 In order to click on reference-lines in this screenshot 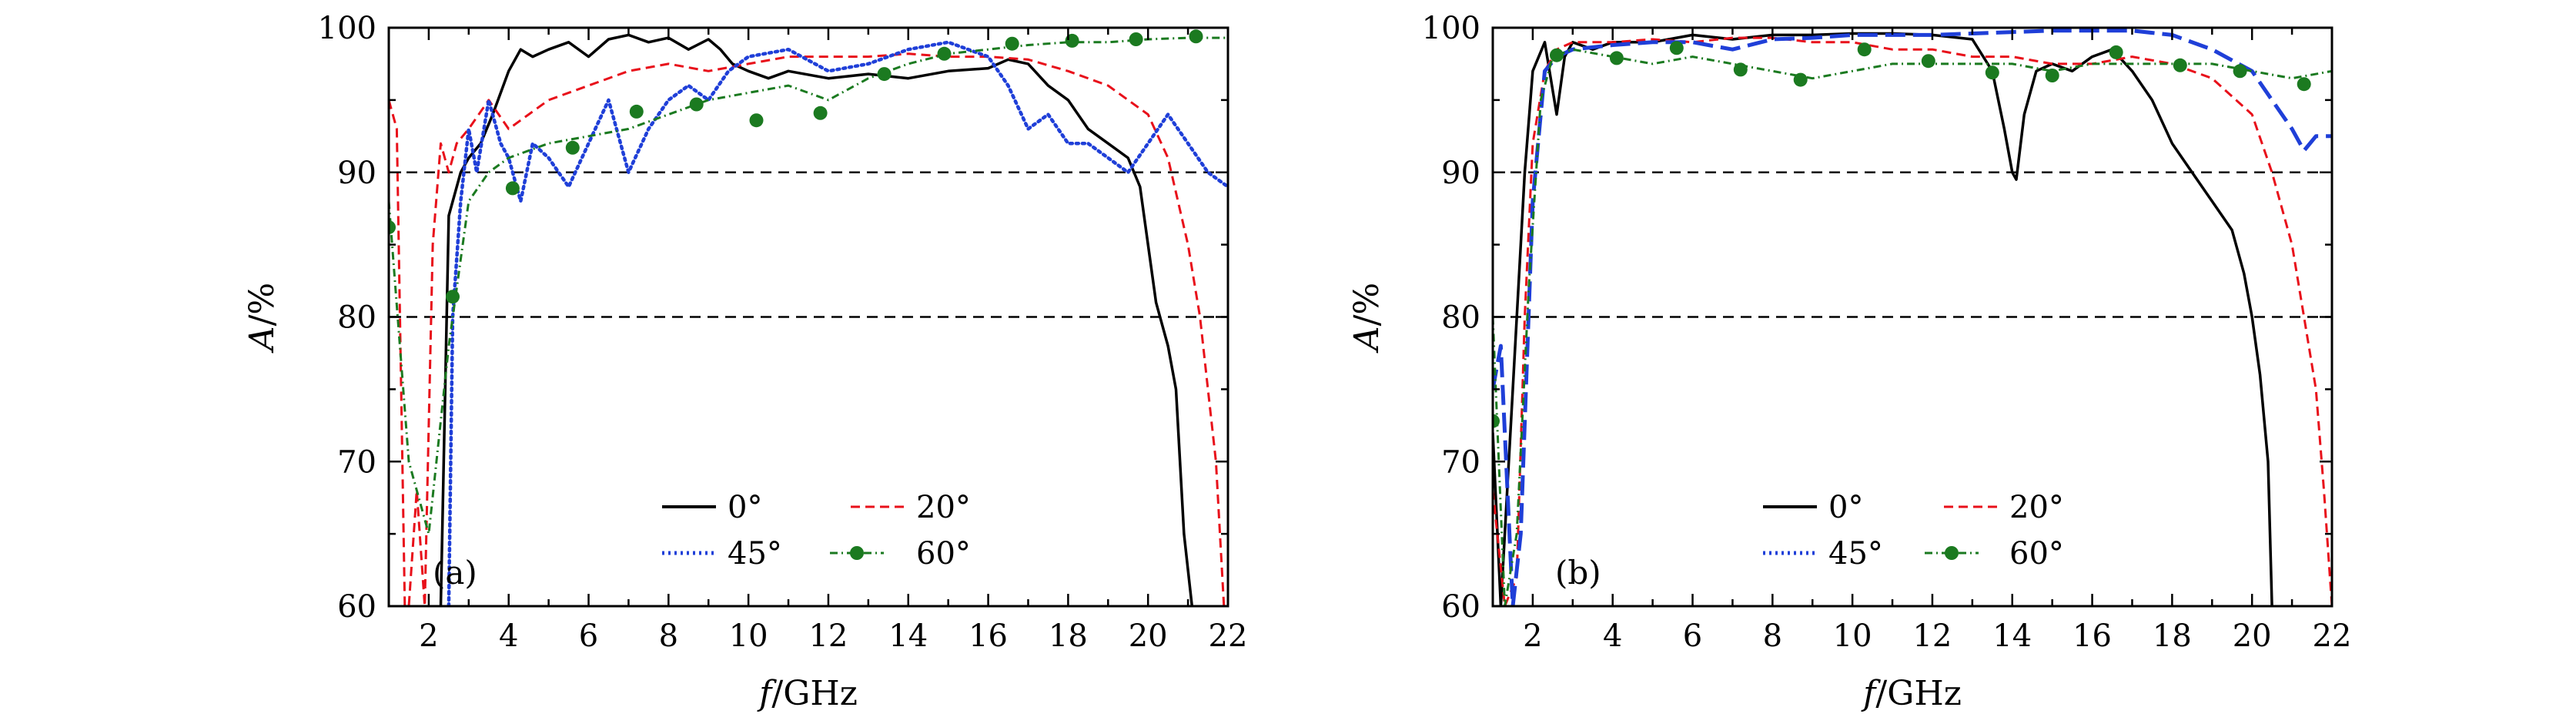, I will do `click(809, 244)`.